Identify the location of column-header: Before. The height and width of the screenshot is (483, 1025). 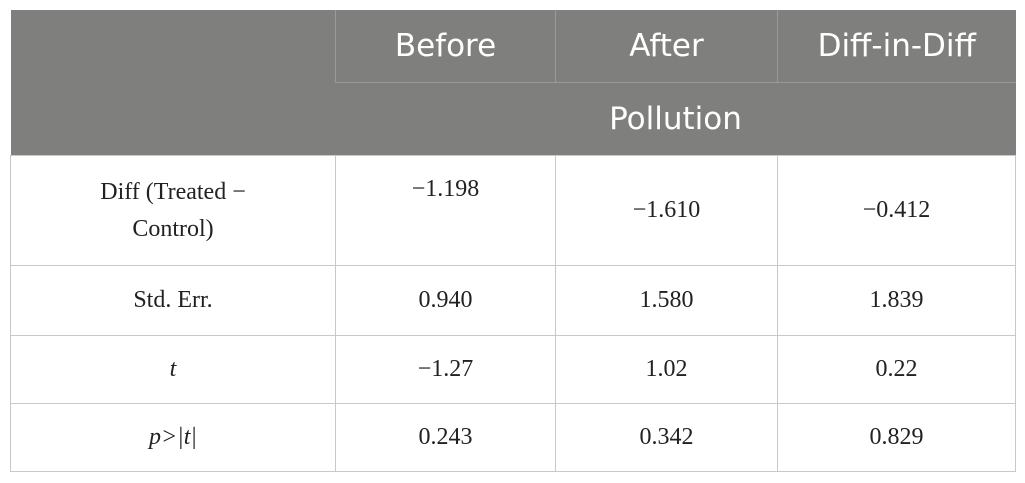
(445, 46).